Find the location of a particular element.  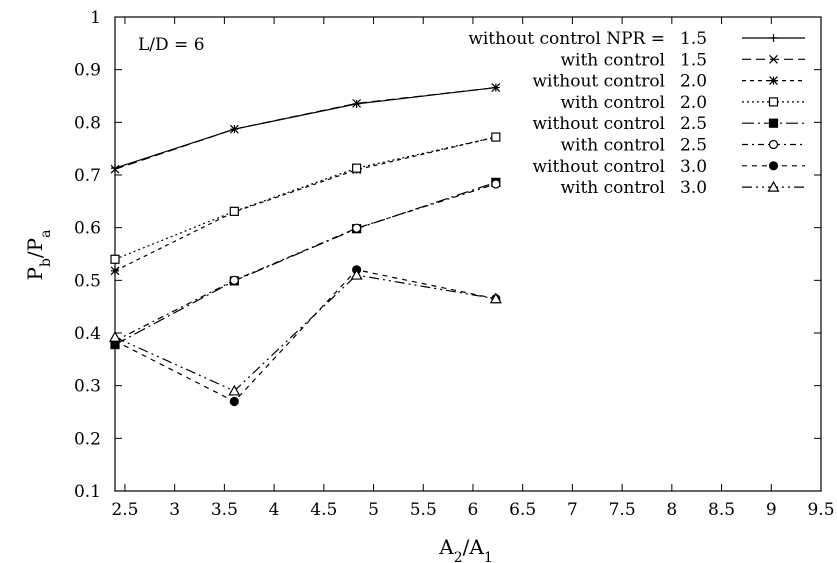

x-tick-label: 9 is located at coordinates (771, 510).